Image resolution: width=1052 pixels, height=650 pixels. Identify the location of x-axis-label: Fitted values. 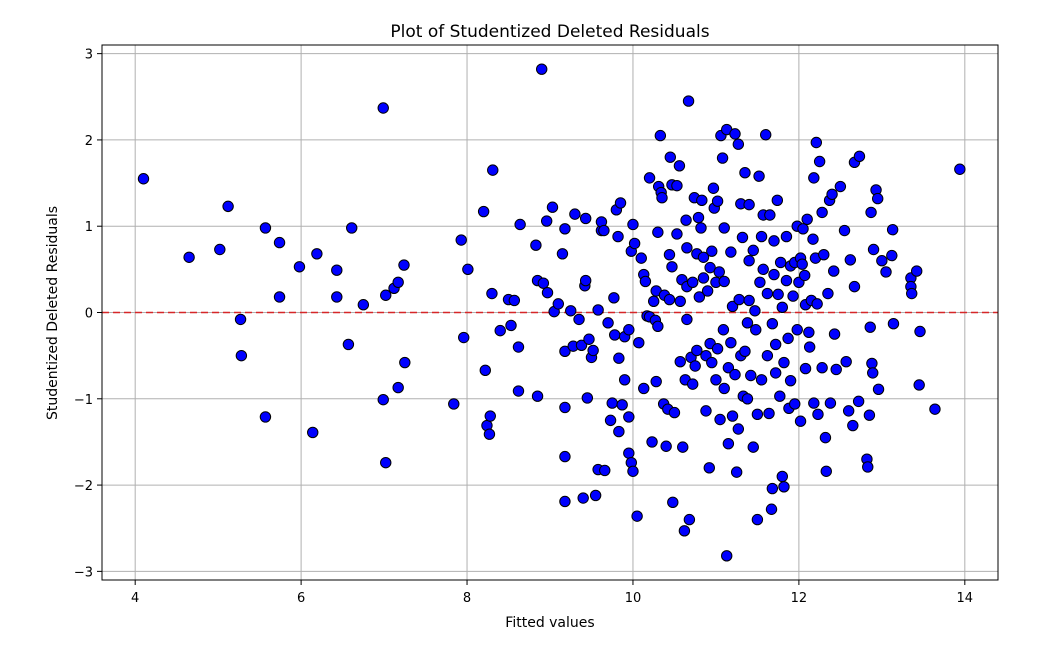
(549, 623).